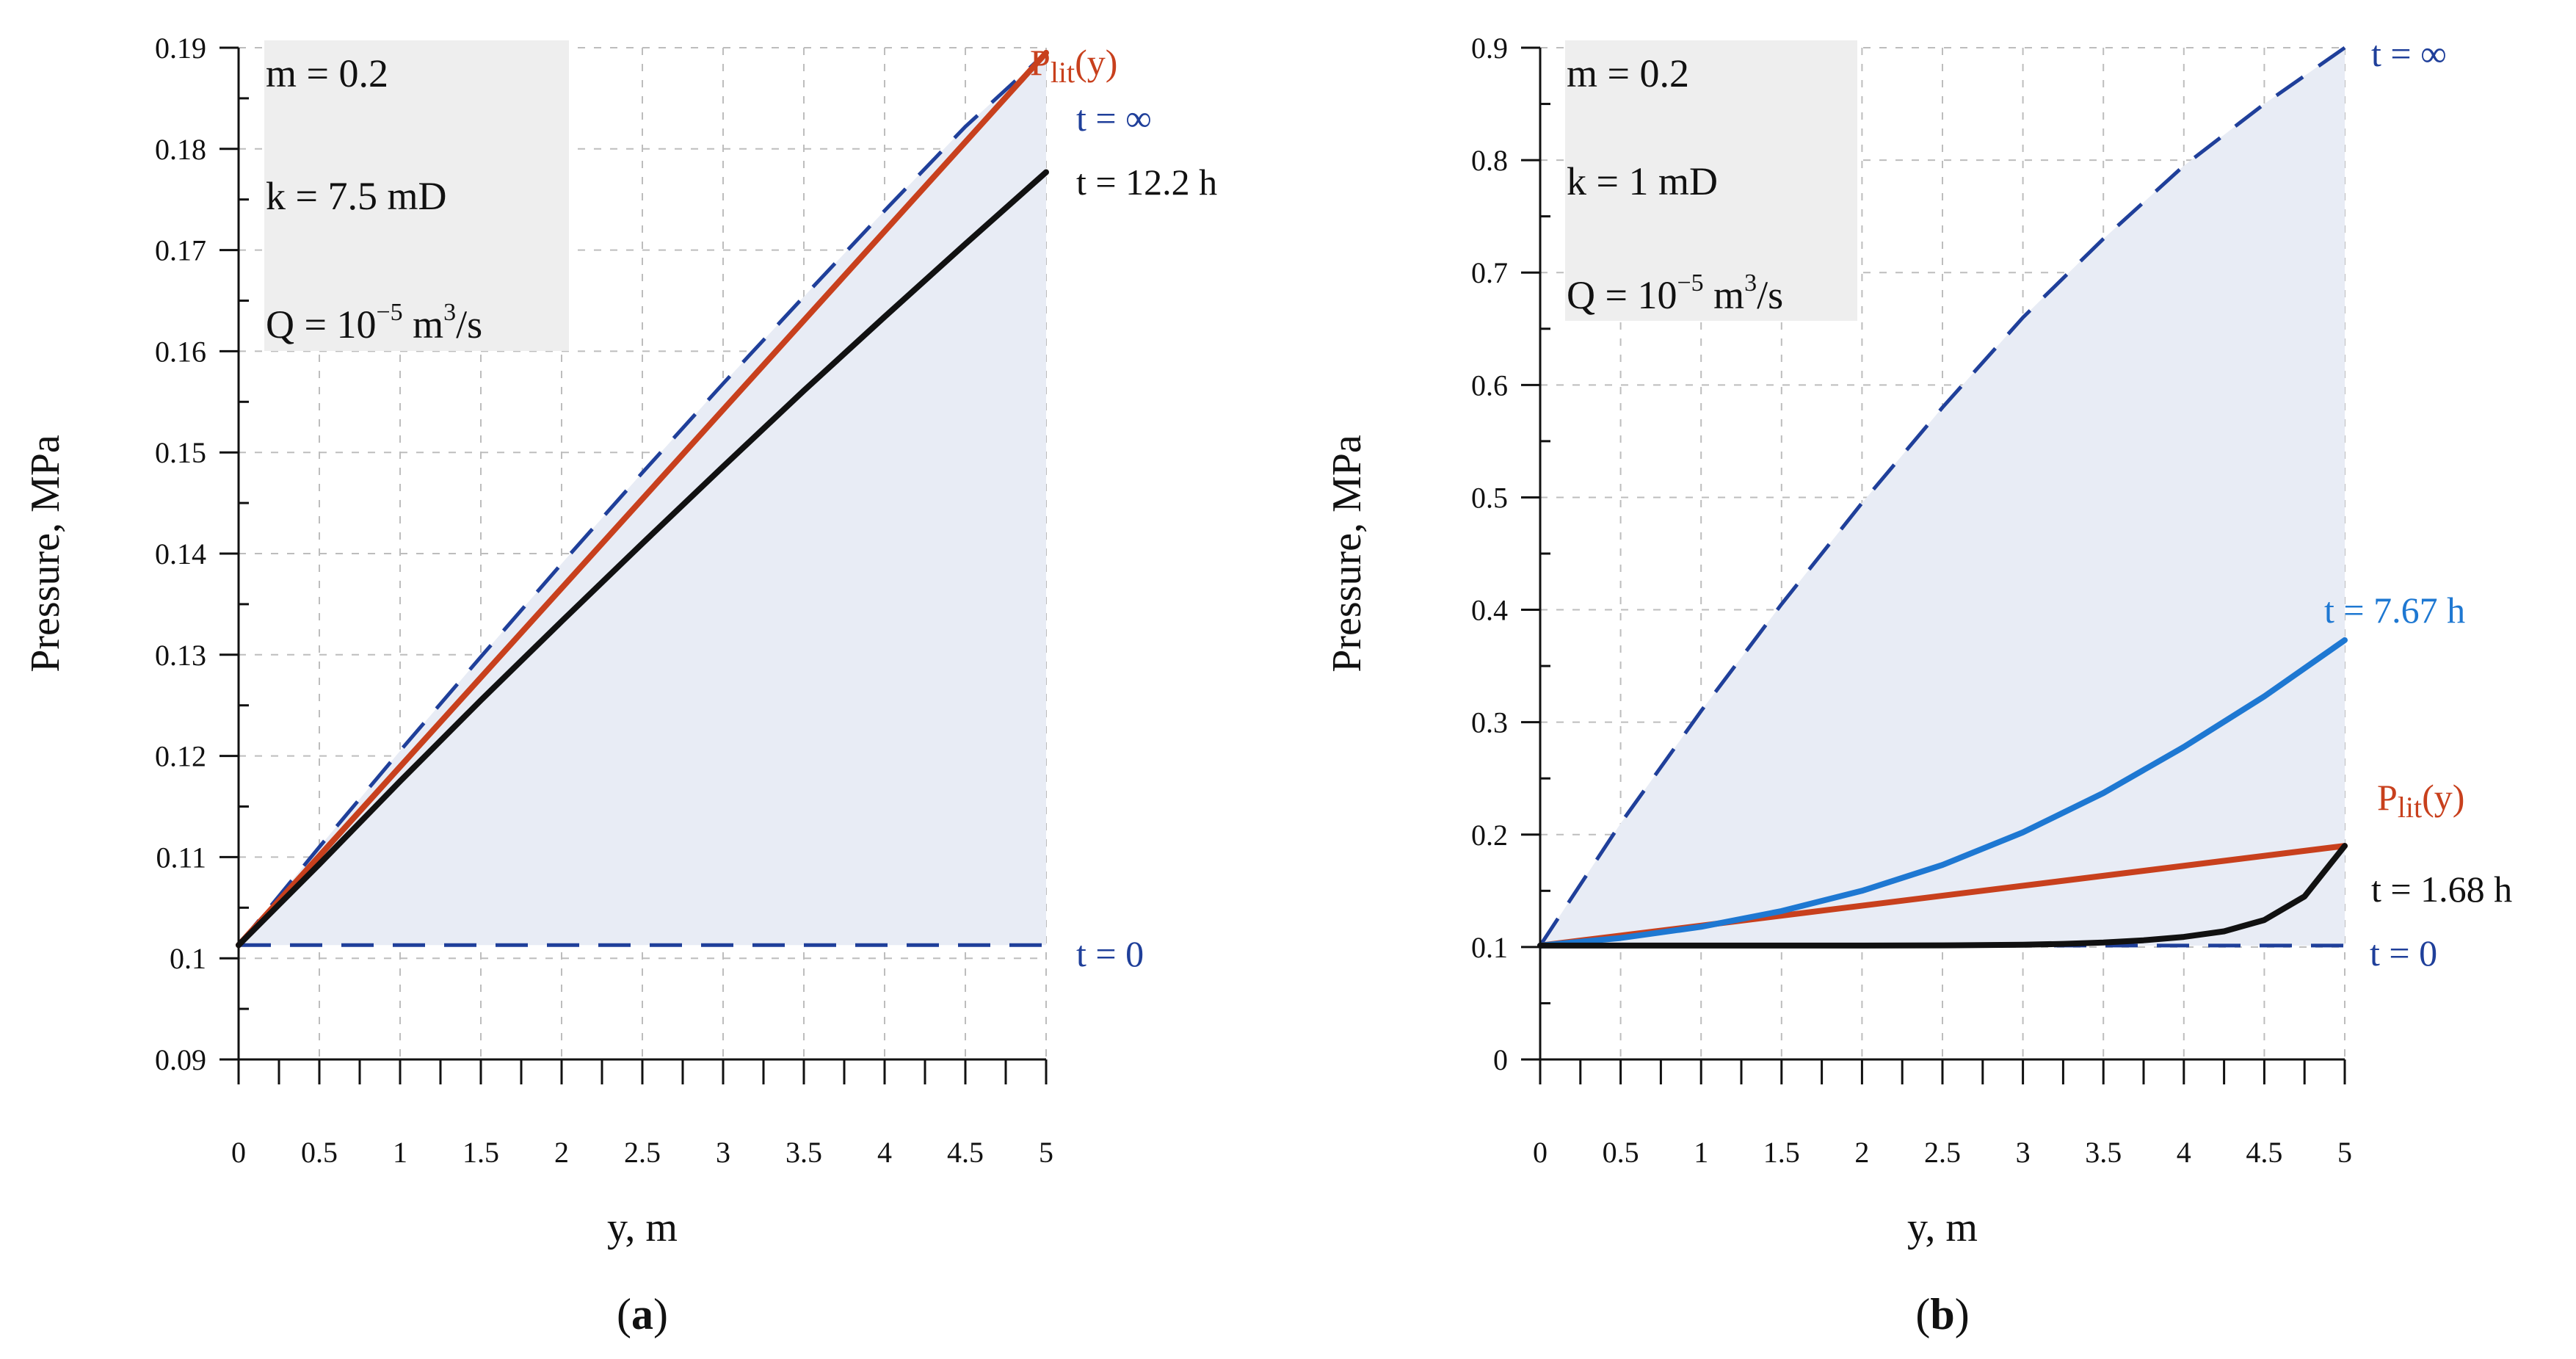 This screenshot has width=2576, height=1359. What do you see at coordinates (1490, 272) in the screenshot?
I see `panel-b-ytick-label: 0.7` at bounding box center [1490, 272].